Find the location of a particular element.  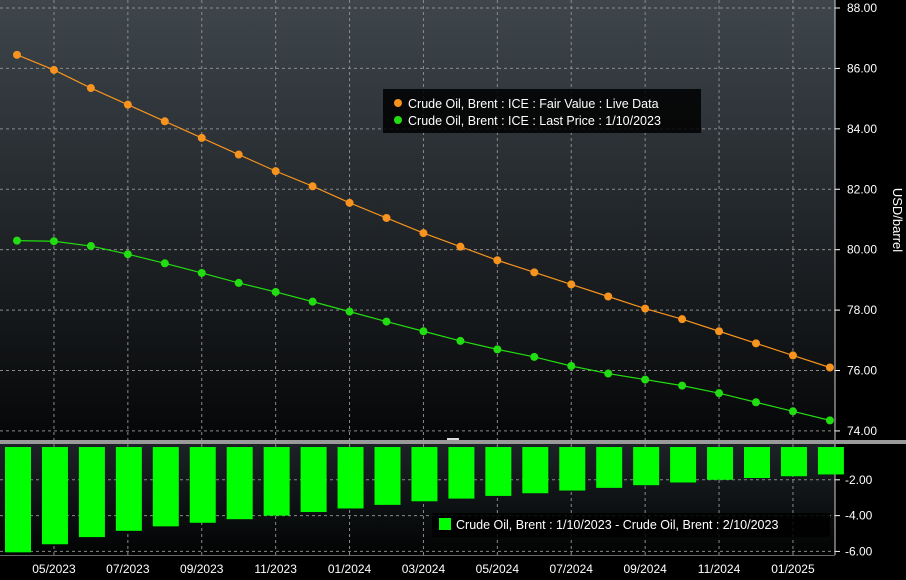

x-tick-label: 01/2024 is located at coordinates (350, 569).